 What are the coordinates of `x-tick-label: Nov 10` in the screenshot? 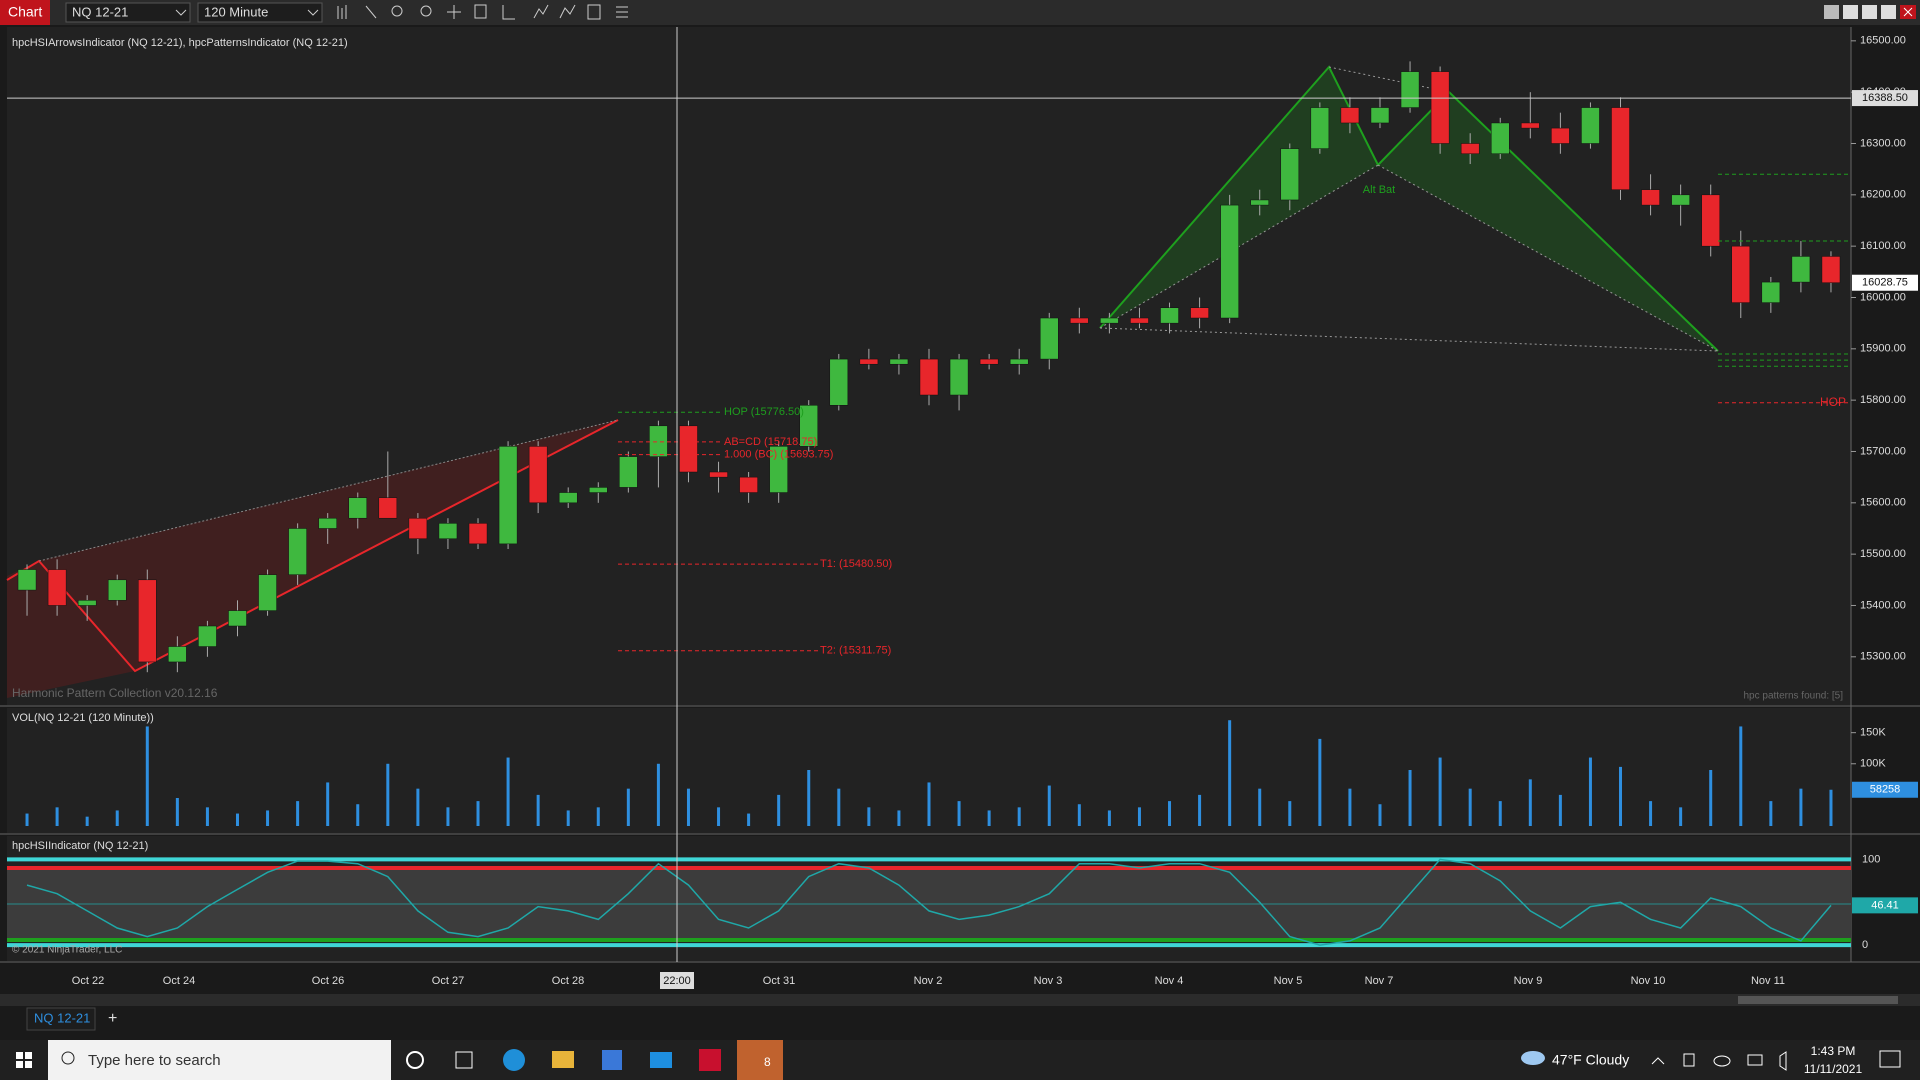 It's located at (1648, 981).